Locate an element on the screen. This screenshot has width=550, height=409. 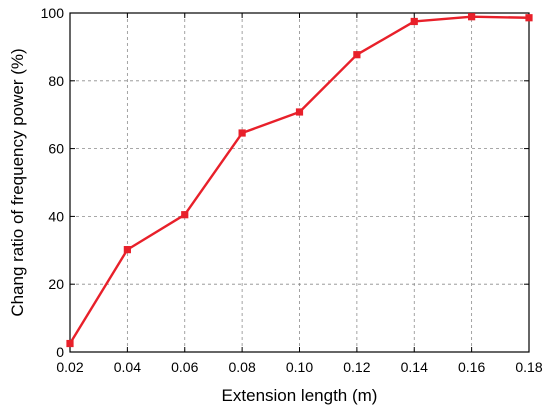
x-tick-labels: 0.02 0.04 0.06 0.08 0.10 0.12 0.14 0.16 0.18 is located at coordinates (299, 367).